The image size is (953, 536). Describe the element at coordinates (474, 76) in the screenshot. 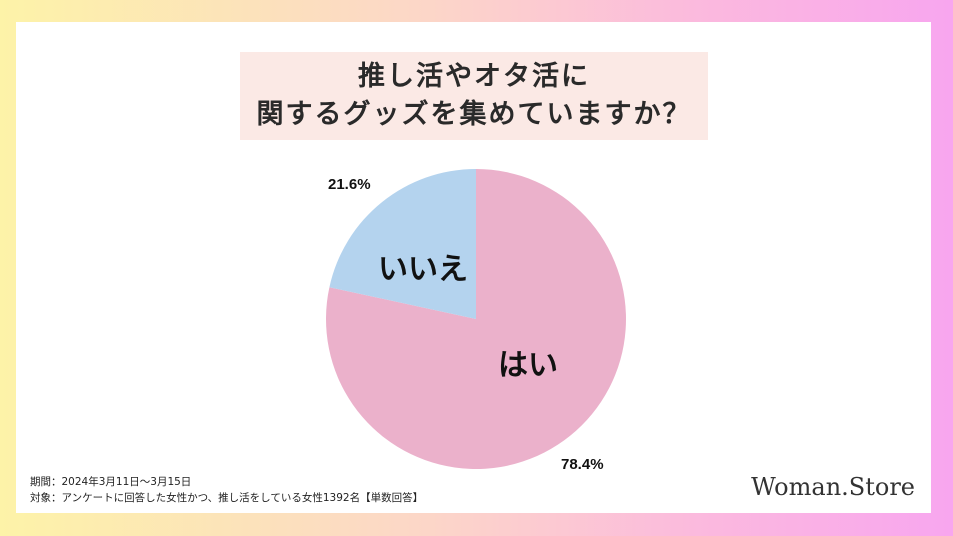

I see `chart-title-line-1: 推し活やオタ活に` at that location.